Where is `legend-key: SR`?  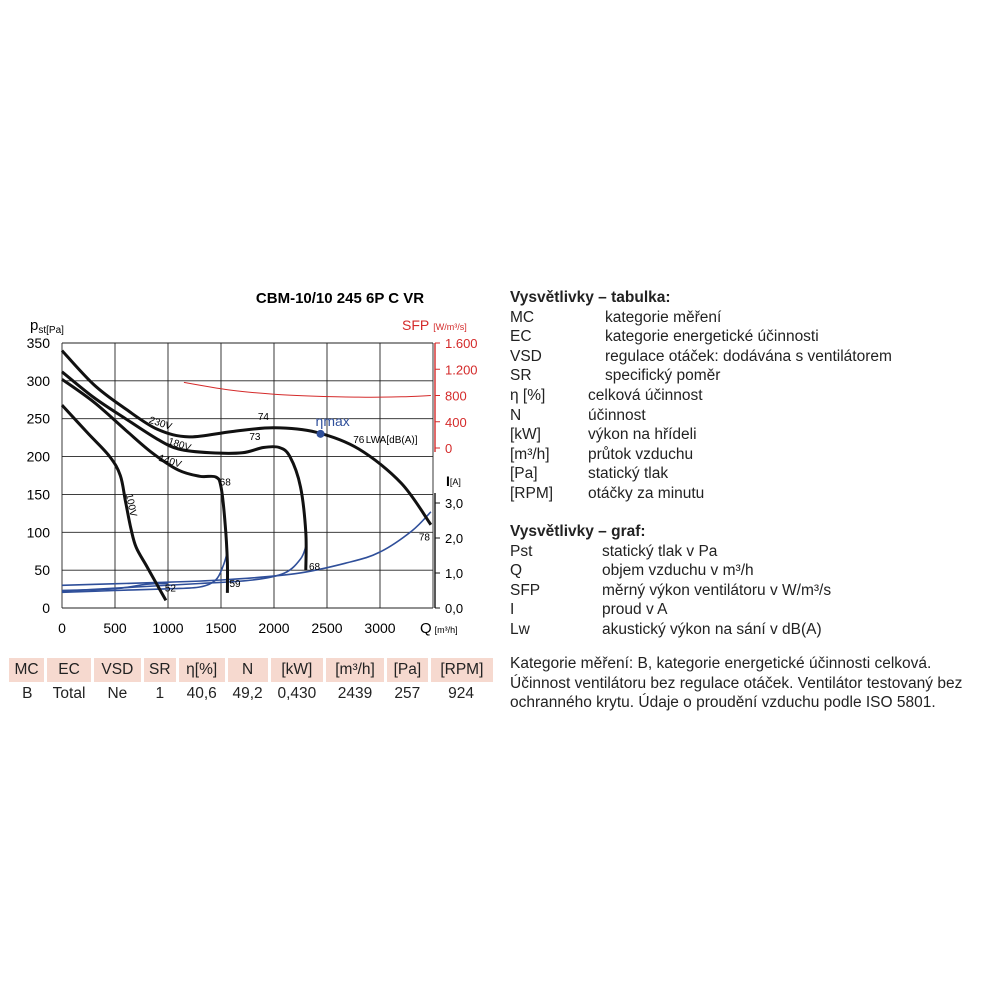 legend-key: SR is located at coordinates (521, 376).